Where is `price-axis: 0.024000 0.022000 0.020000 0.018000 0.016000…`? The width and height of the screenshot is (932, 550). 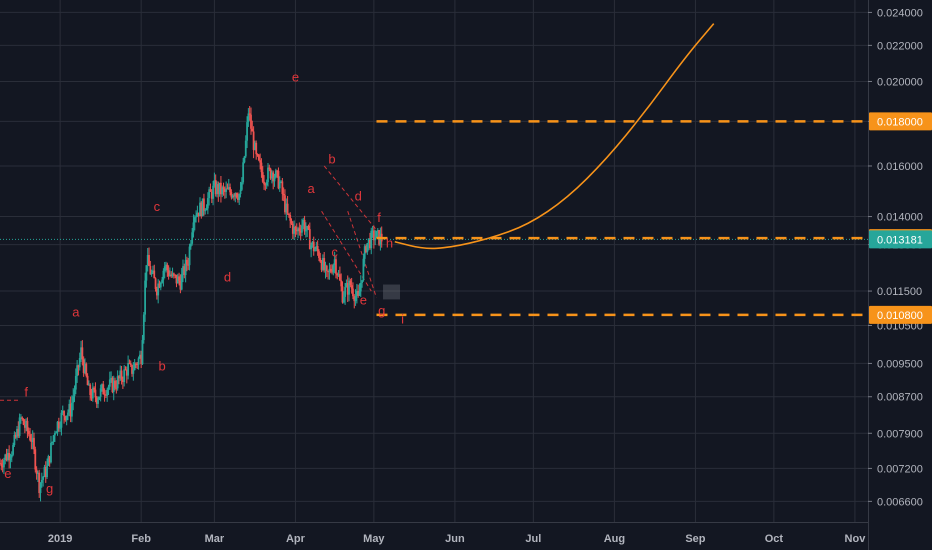
price-axis: 0.024000 0.022000 0.020000 0.018000 0.016000… is located at coordinates (900, 275).